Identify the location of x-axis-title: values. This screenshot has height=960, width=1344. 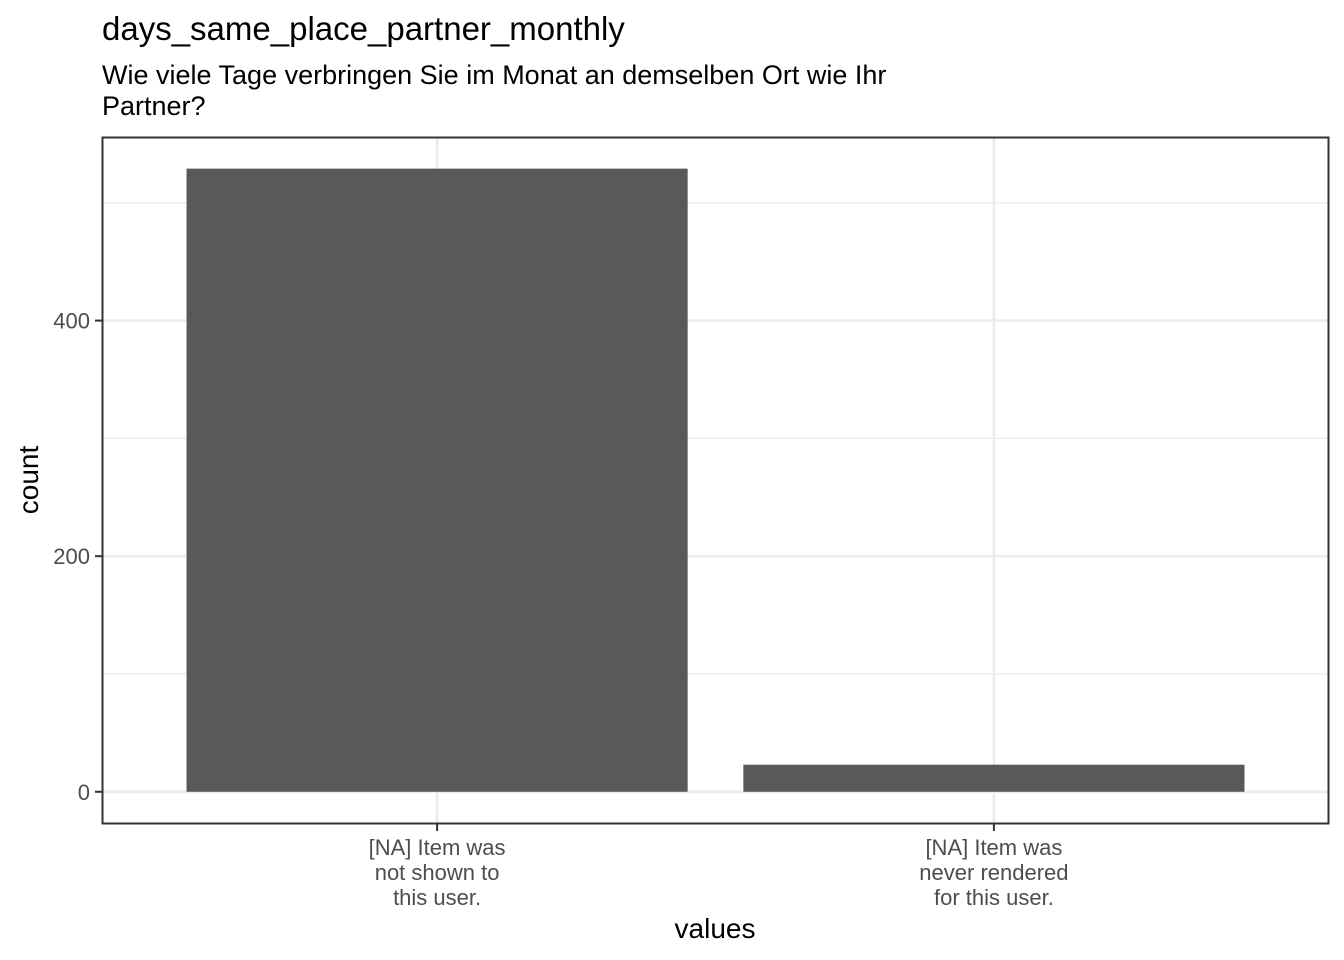
(715, 928).